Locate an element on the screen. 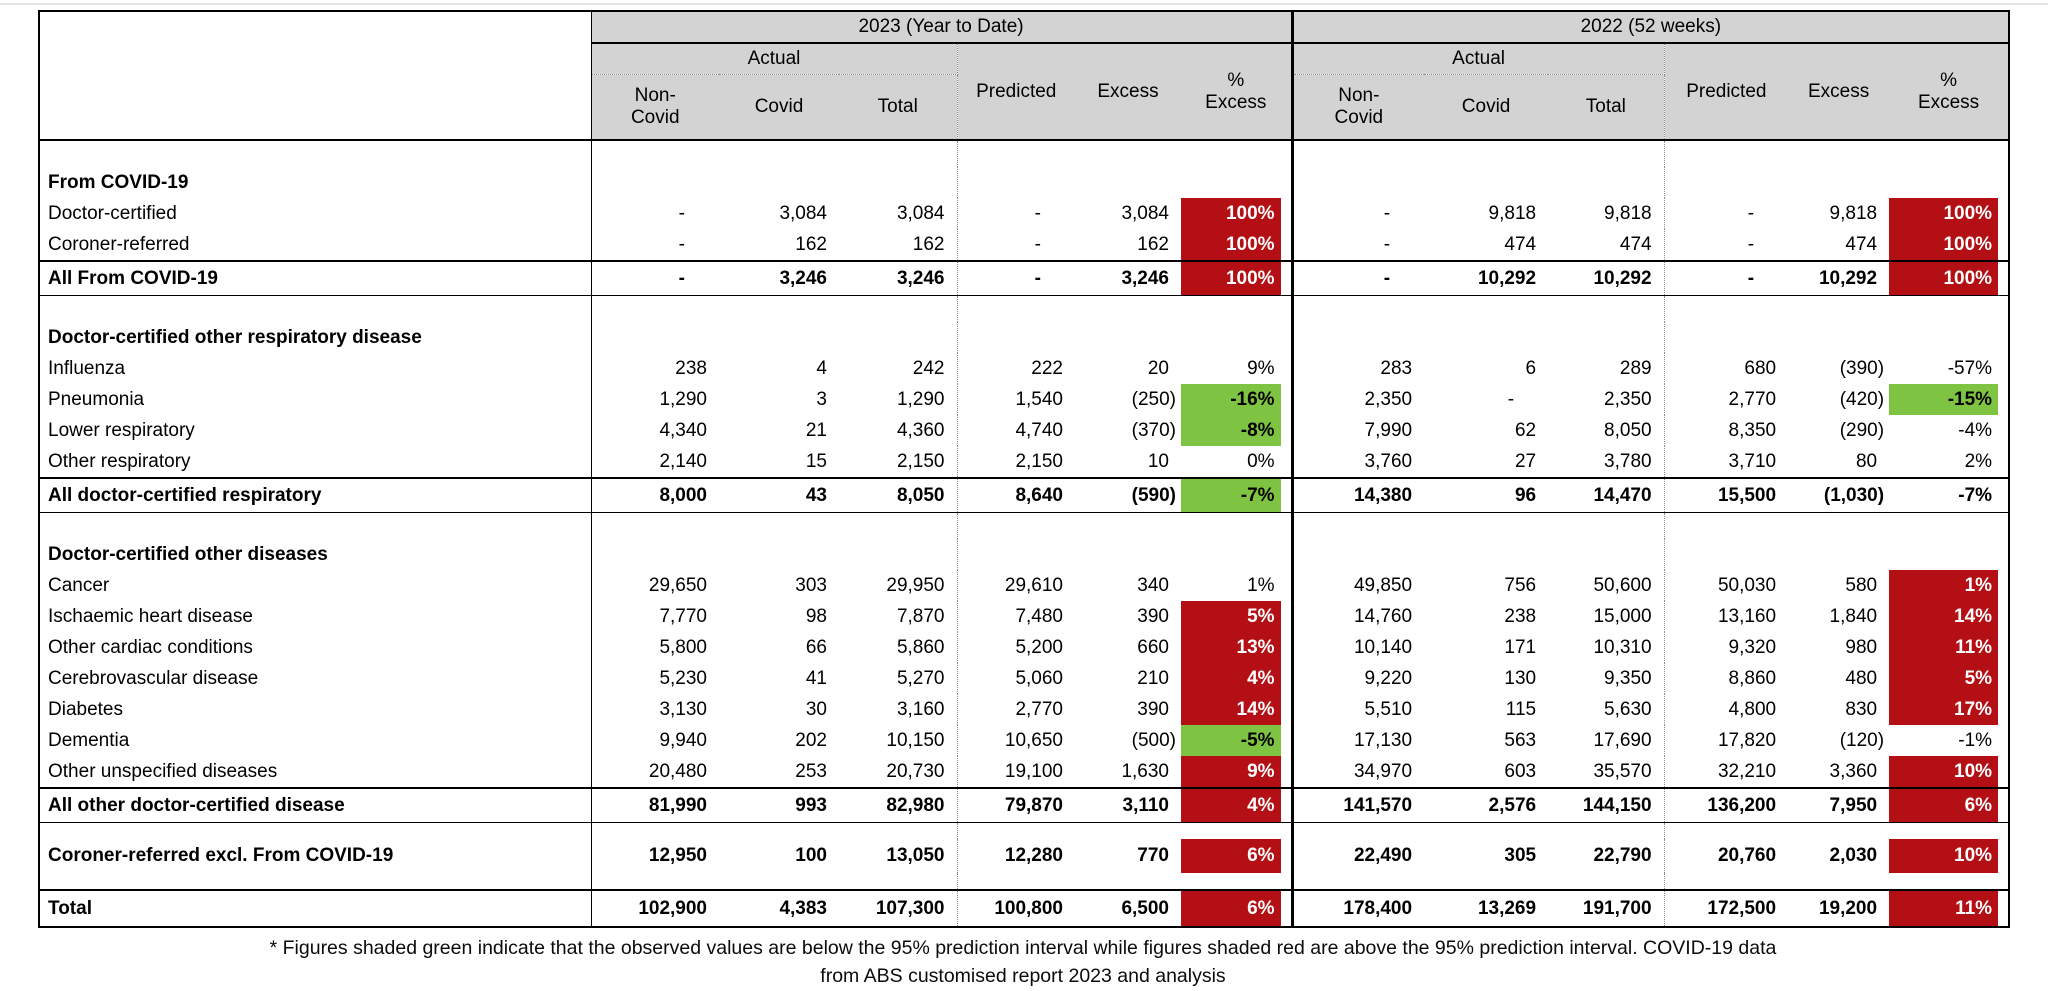  value-cell: 10,150 is located at coordinates (898, 740).